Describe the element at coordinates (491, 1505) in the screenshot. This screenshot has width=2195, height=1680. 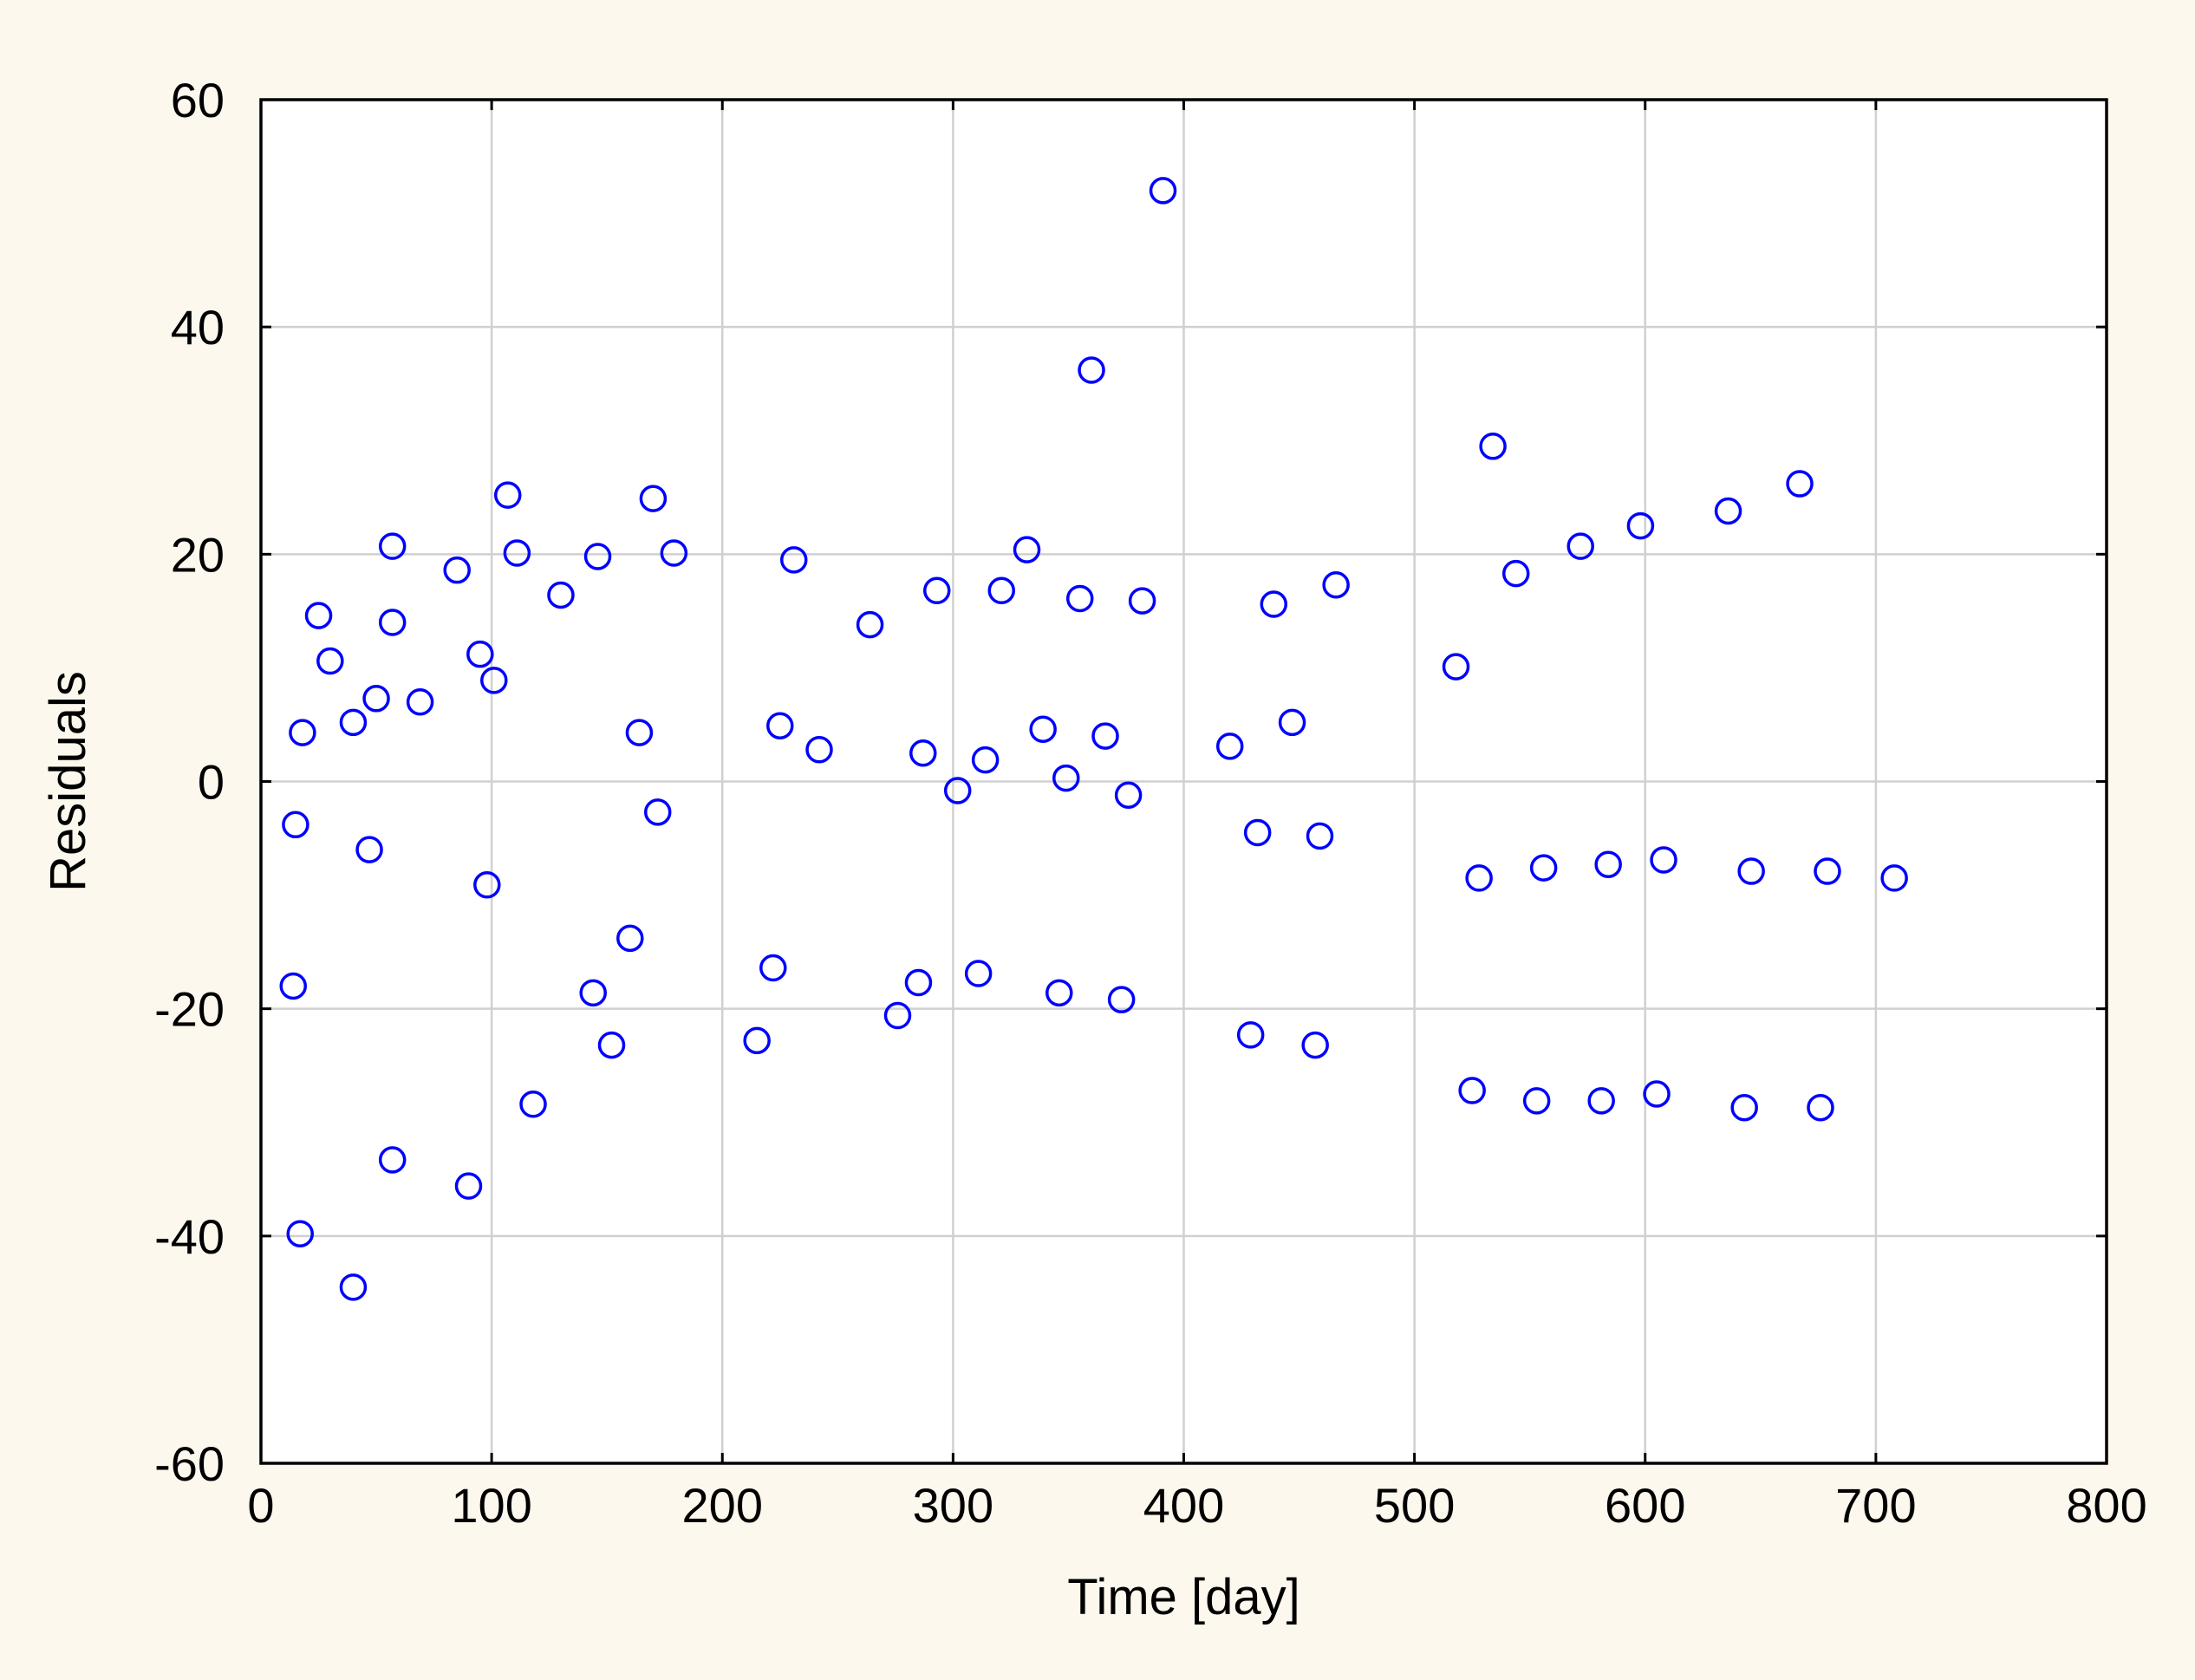
I see `x-tick-label: 100` at that location.